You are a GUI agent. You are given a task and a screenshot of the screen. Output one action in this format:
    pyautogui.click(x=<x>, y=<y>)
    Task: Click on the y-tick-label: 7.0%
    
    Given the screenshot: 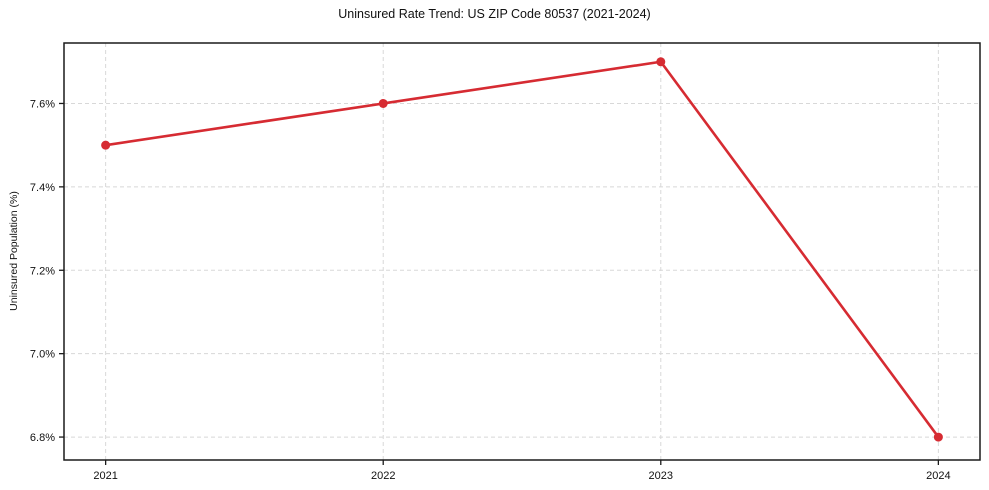 What is the action you would take?
    pyautogui.click(x=42, y=355)
    